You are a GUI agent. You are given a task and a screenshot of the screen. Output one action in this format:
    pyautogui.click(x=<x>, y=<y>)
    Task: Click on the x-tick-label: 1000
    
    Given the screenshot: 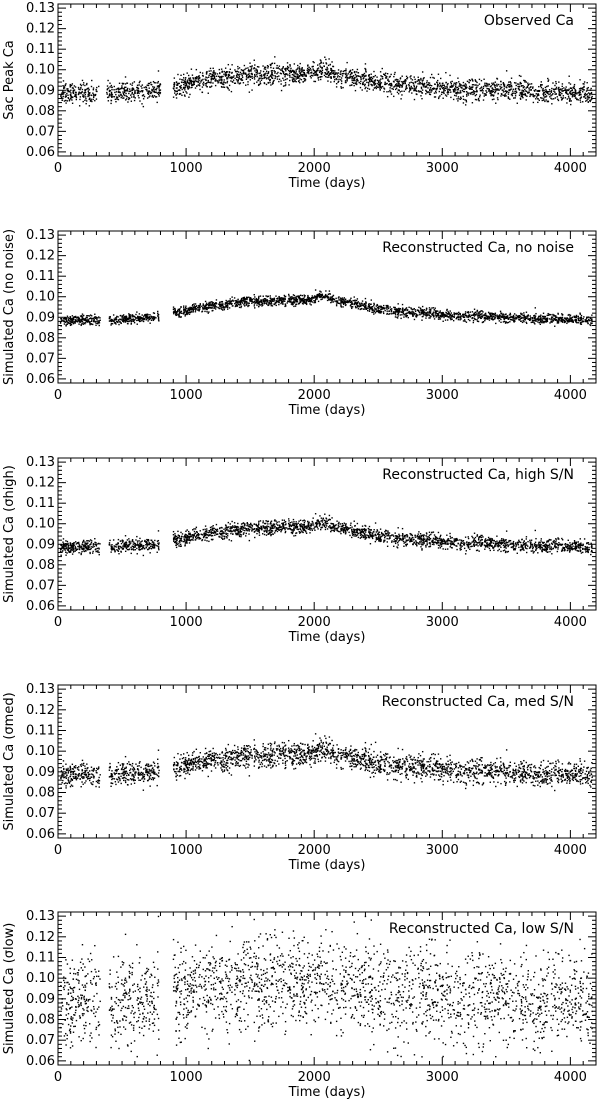 What is the action you would take?
    pyautogui.click(x=186, y=168)
    